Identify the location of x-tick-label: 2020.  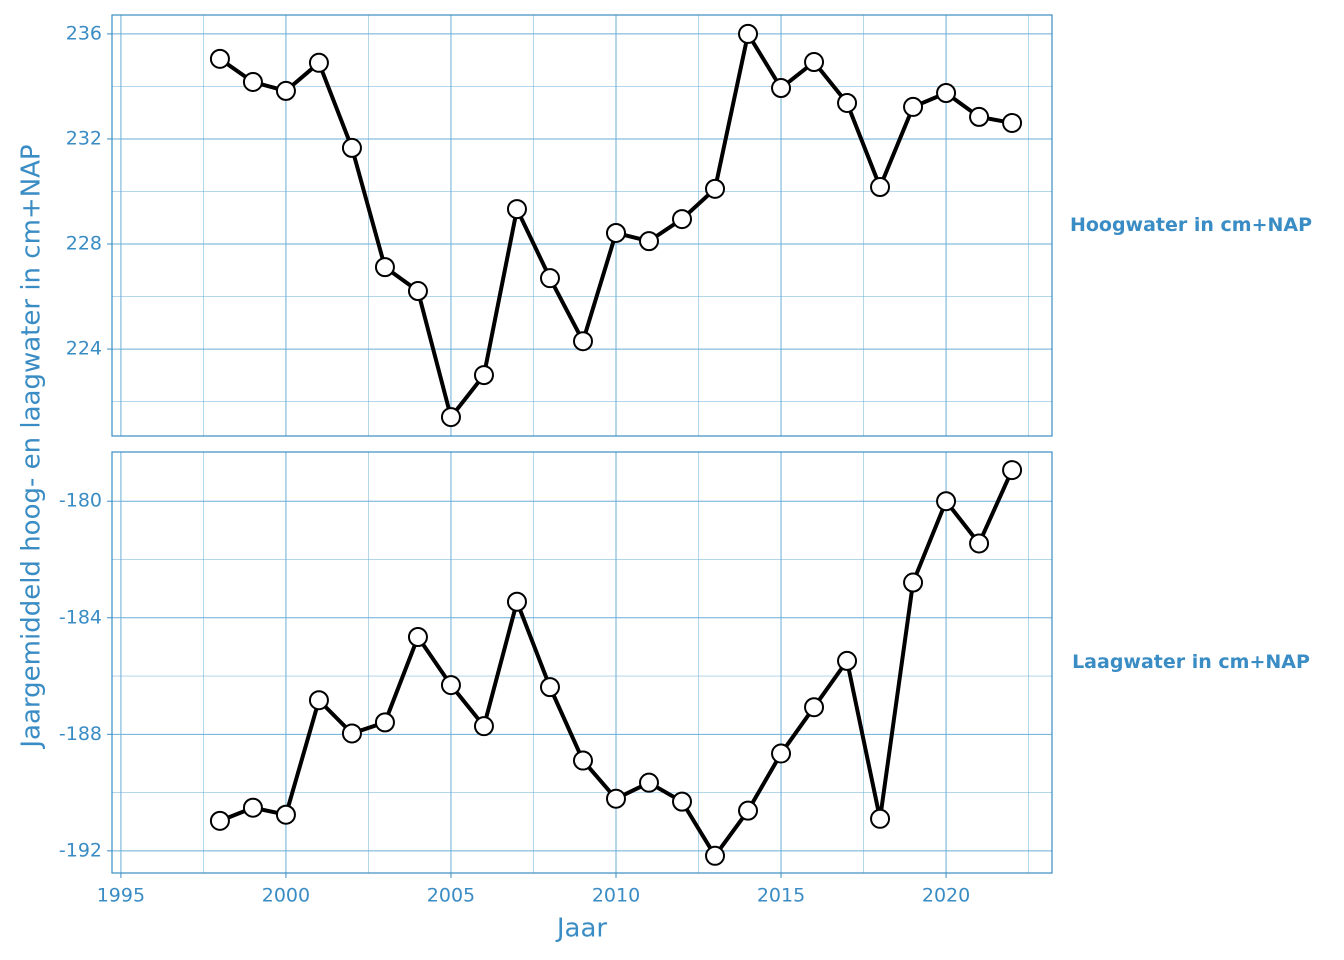
(946, 896).